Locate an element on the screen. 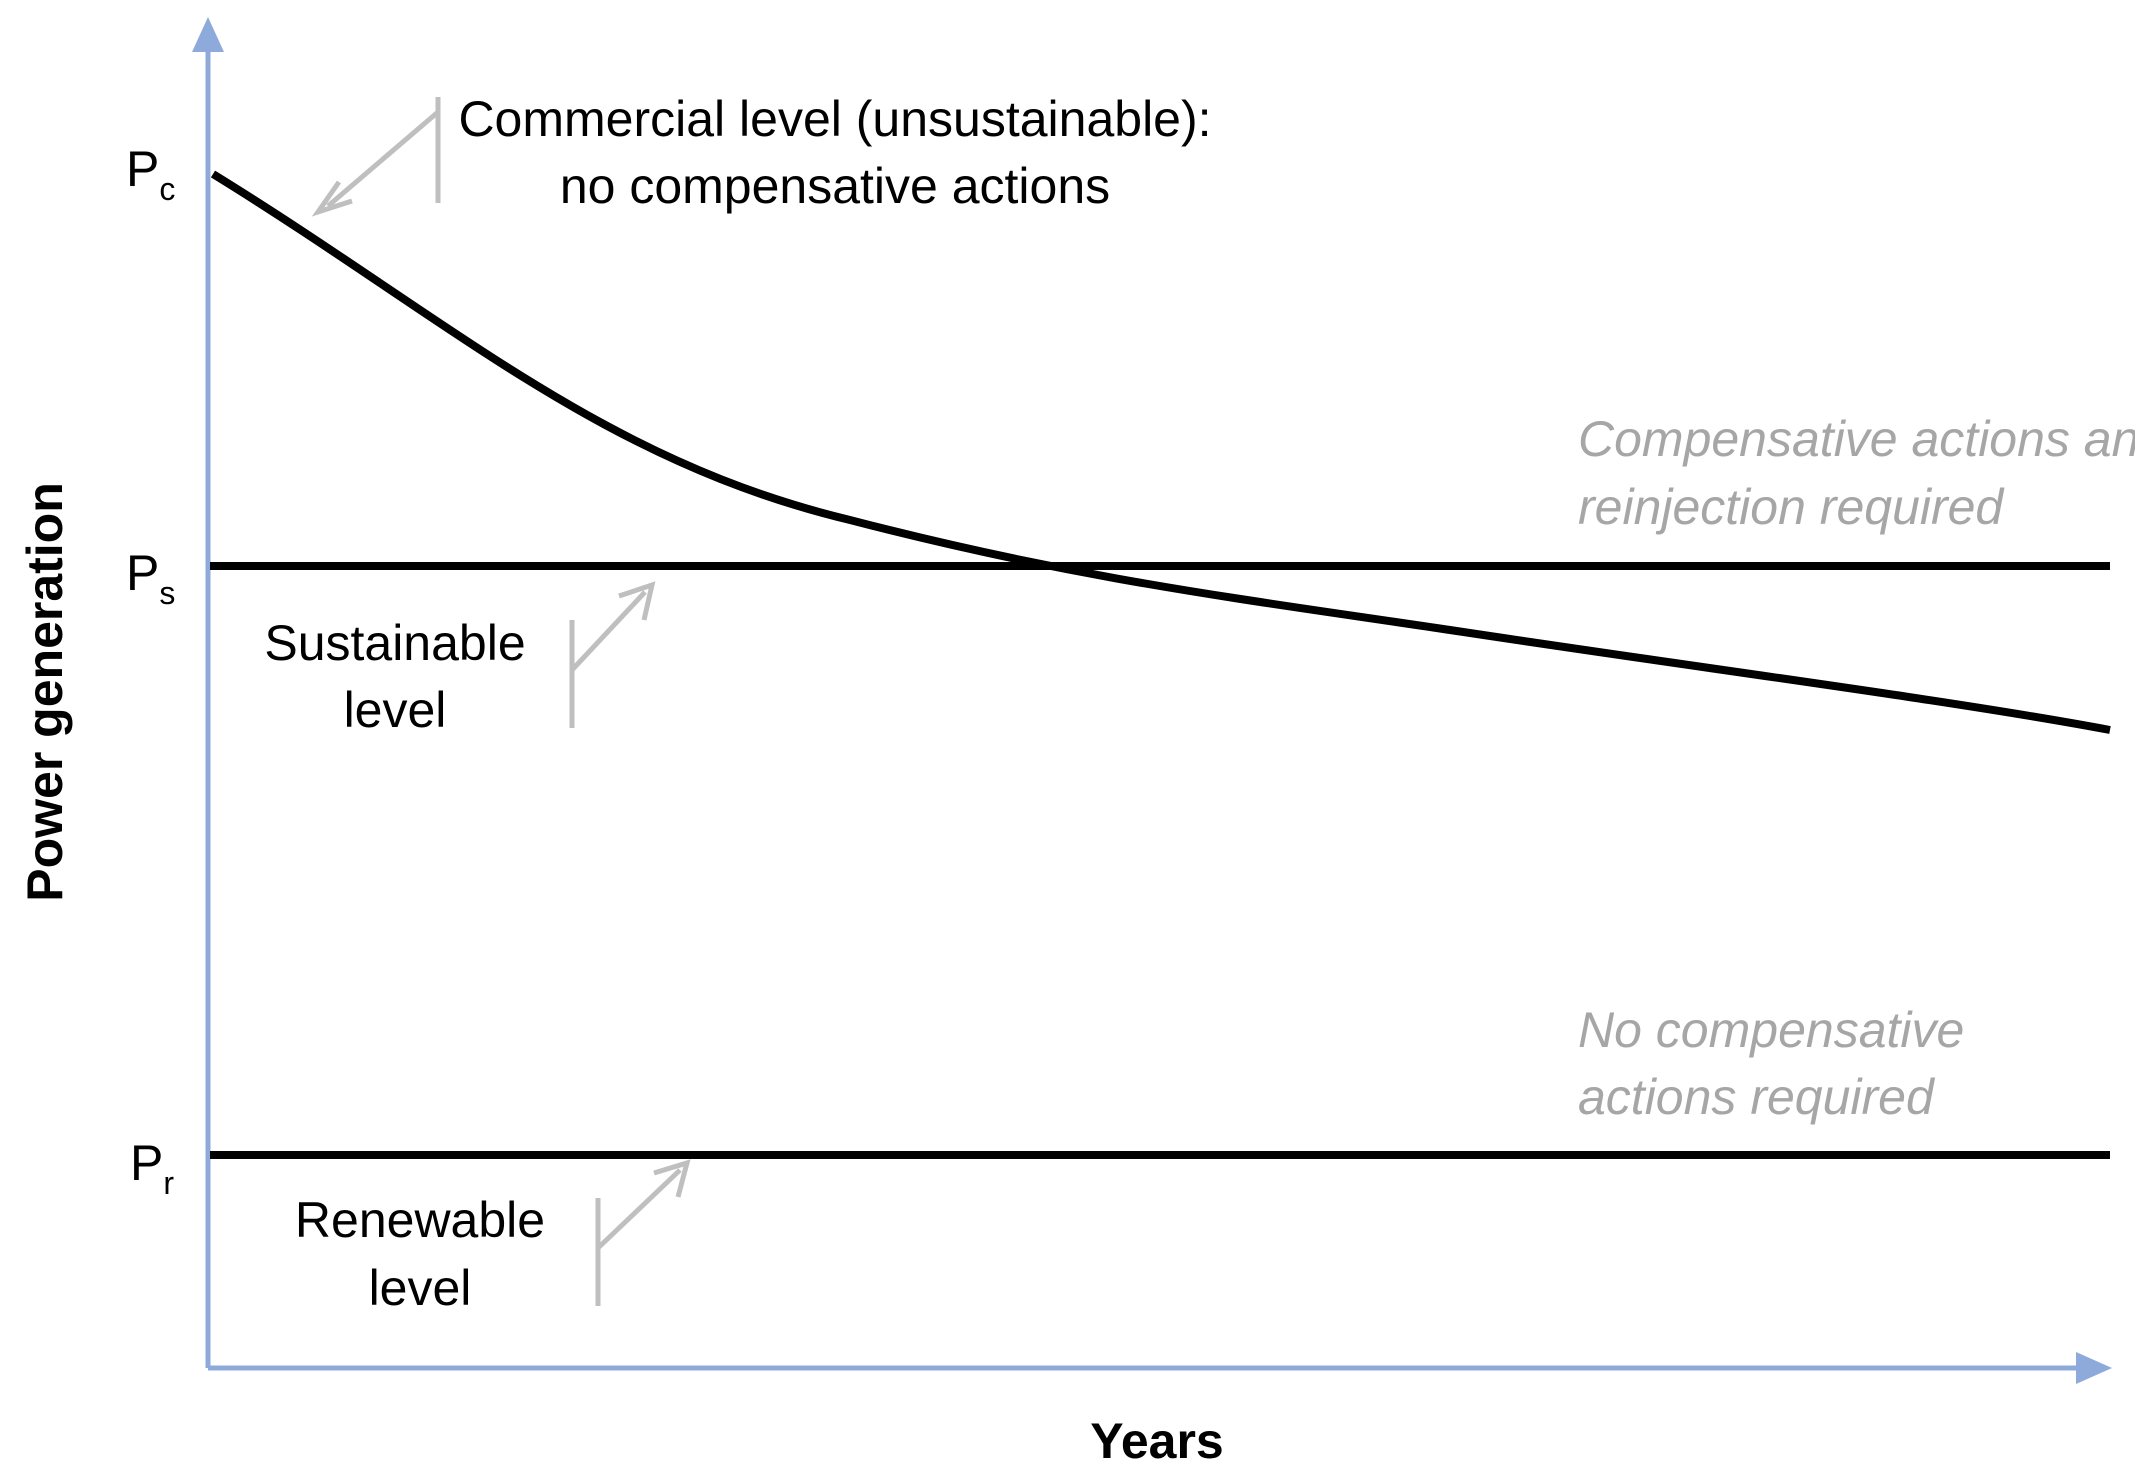 The image size is (2135, 1469). note-compensative-line1: Compensative actions and is located at coordinates (1856, 439).